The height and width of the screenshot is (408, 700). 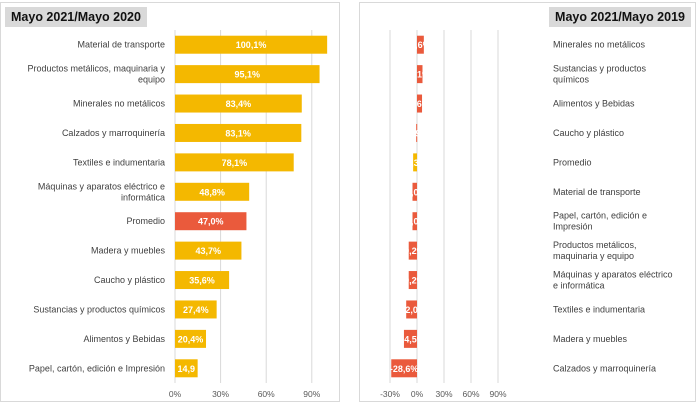 I want to click on data-label: 5,6%, so click(x=419, y=104).